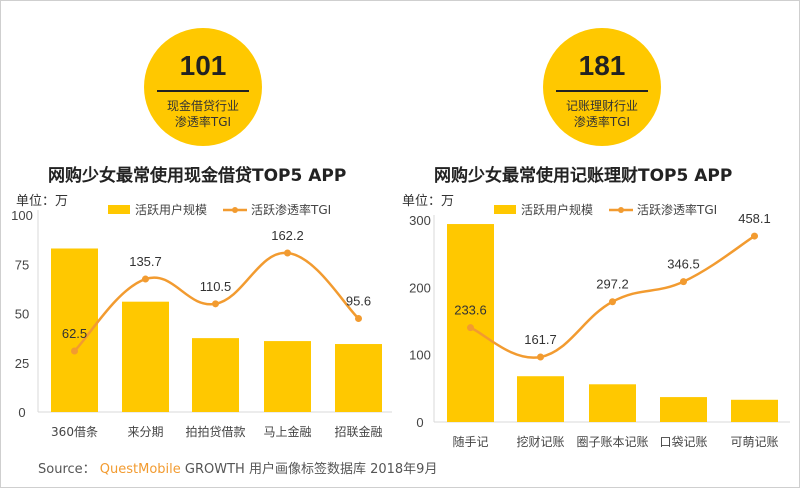  Describe the element at coordinates (470, 441) in the screenshot. I see `x-tick-label: 随手记` at that location.